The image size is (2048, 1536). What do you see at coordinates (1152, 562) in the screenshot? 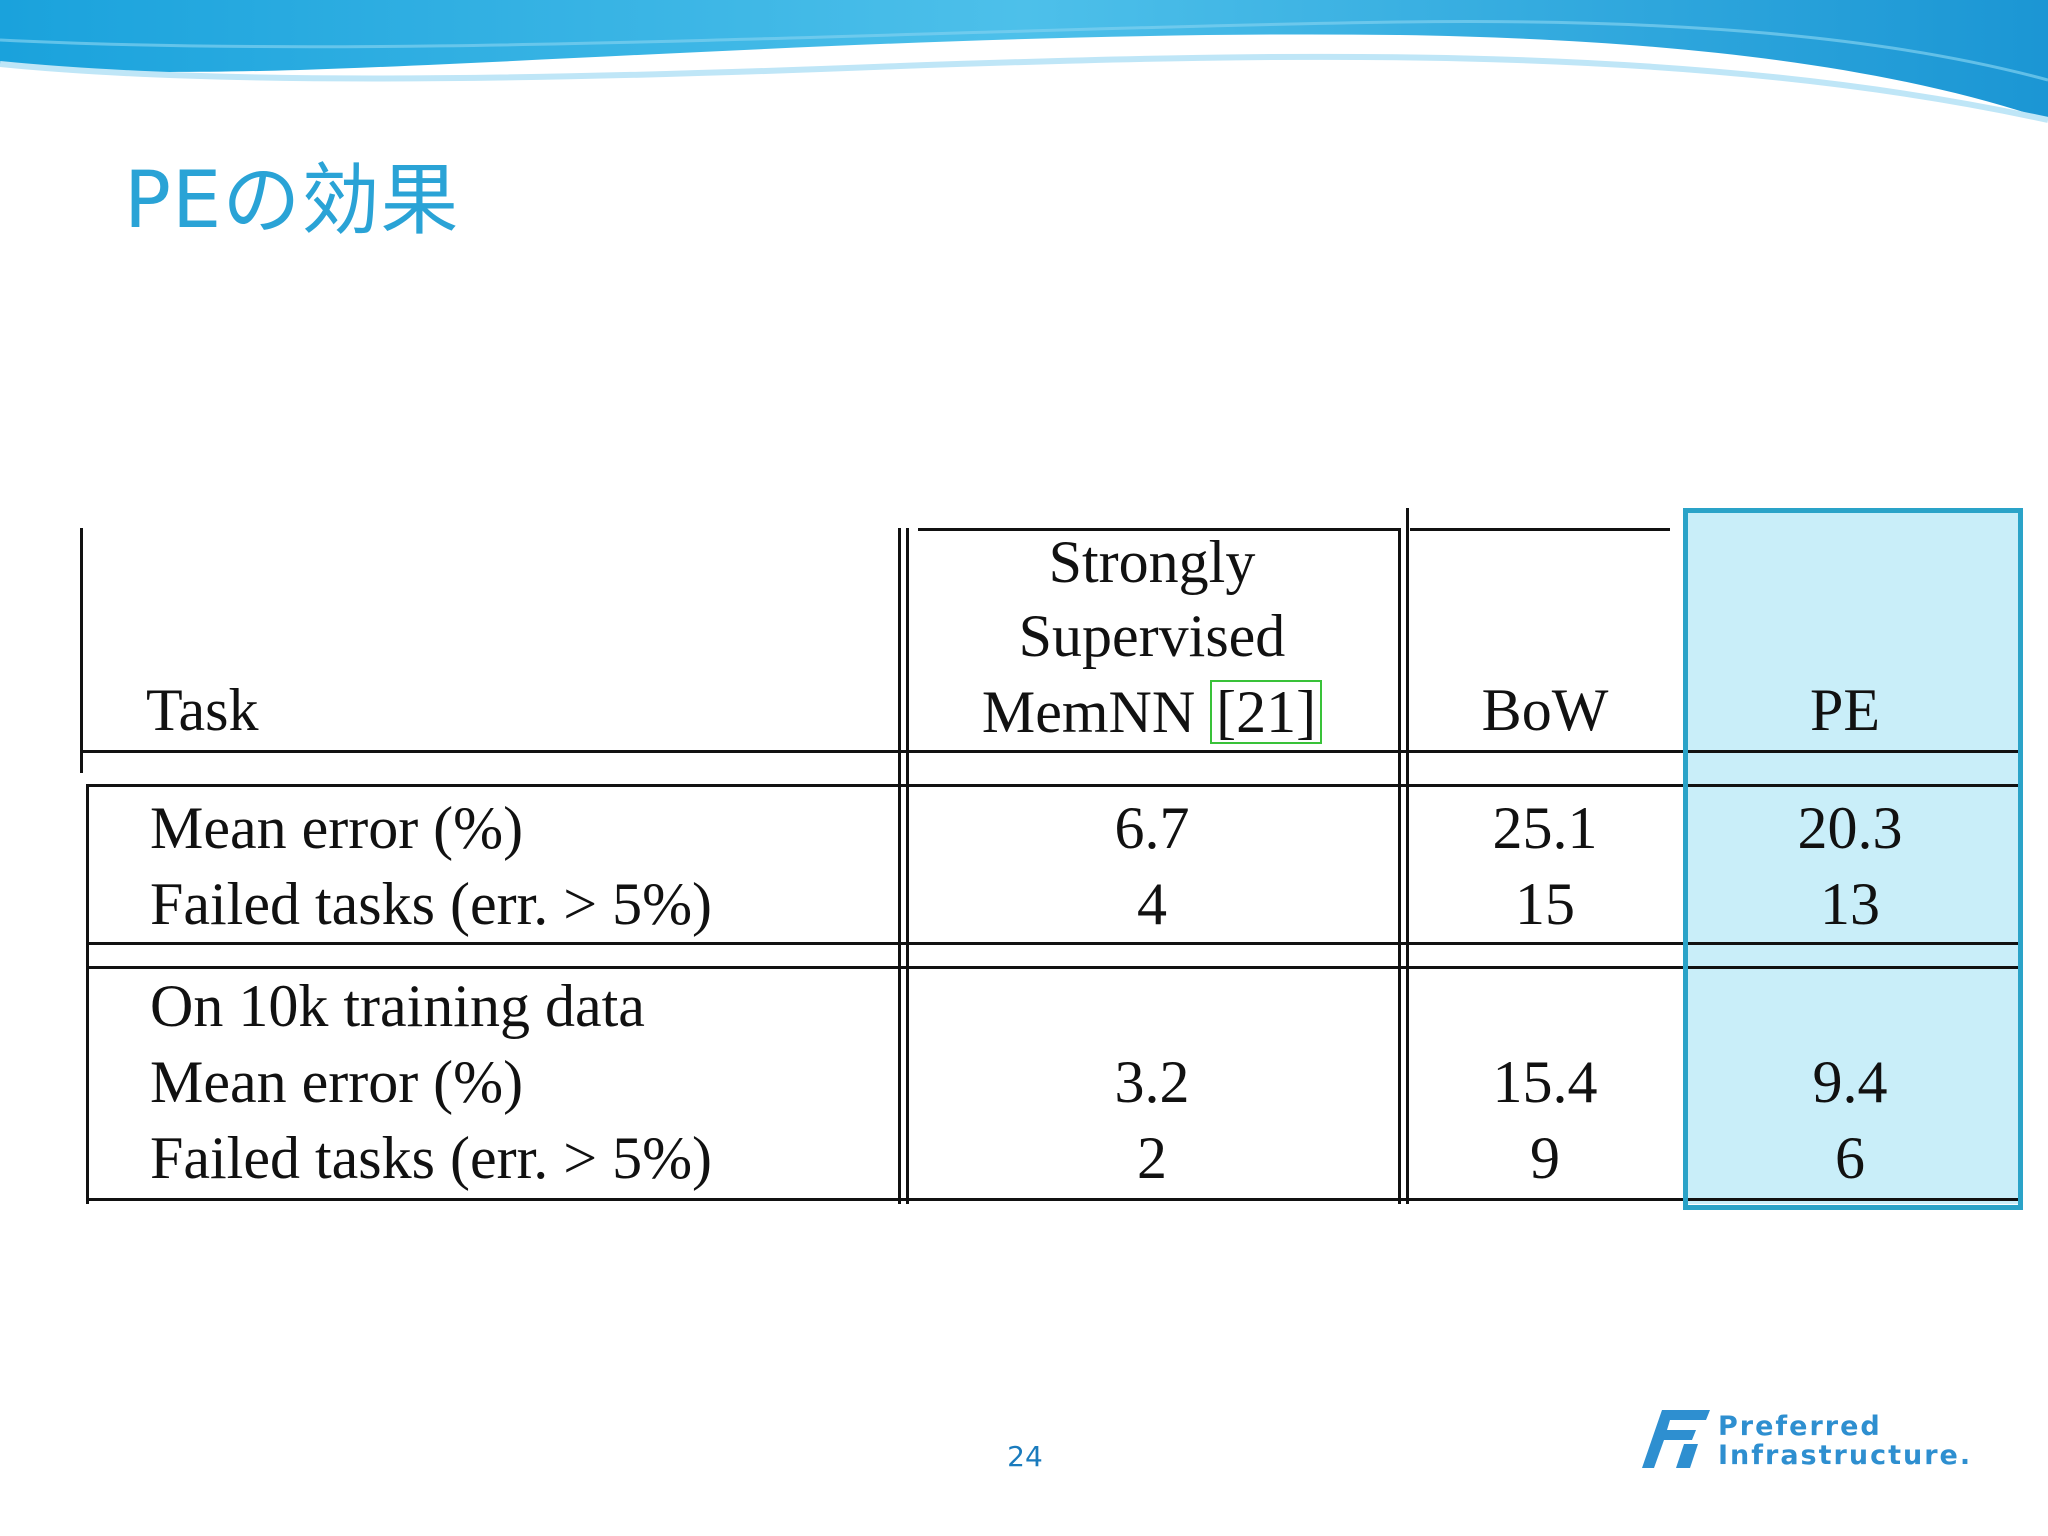
I see `header-memnn-line1: Strongly` at bounding box center [1152, 562].